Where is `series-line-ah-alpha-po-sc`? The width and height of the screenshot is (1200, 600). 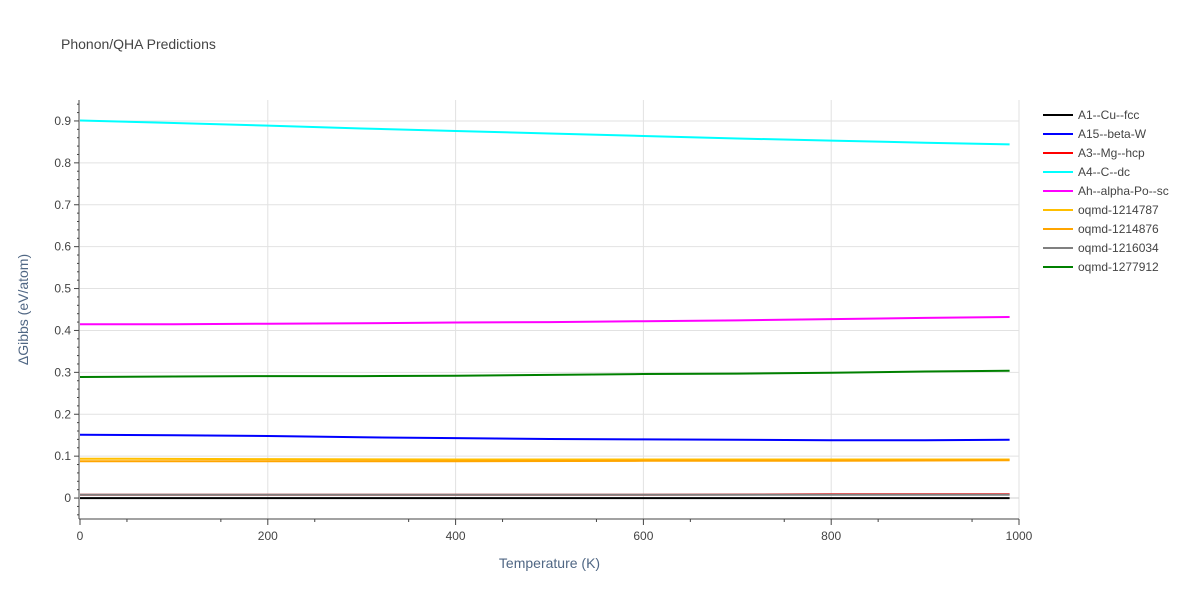
series-line-ah-alpha-po-sc is located at coordinates (545, 321).